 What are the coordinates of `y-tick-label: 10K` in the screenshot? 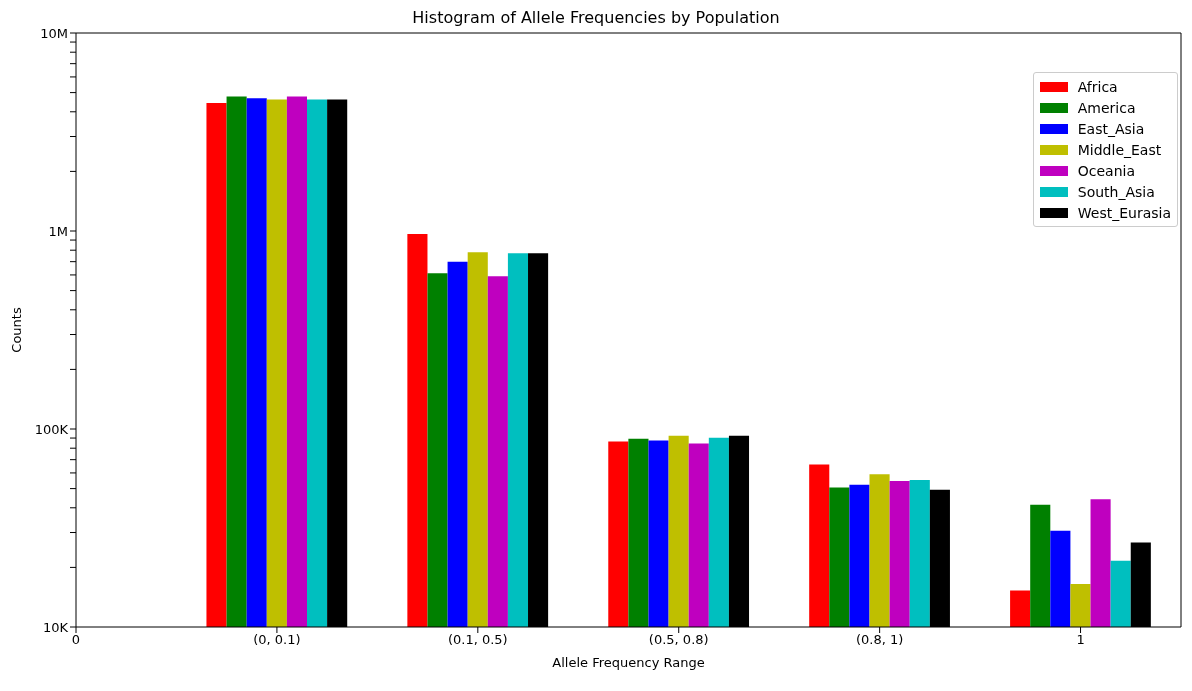 It's located at (55, 627).